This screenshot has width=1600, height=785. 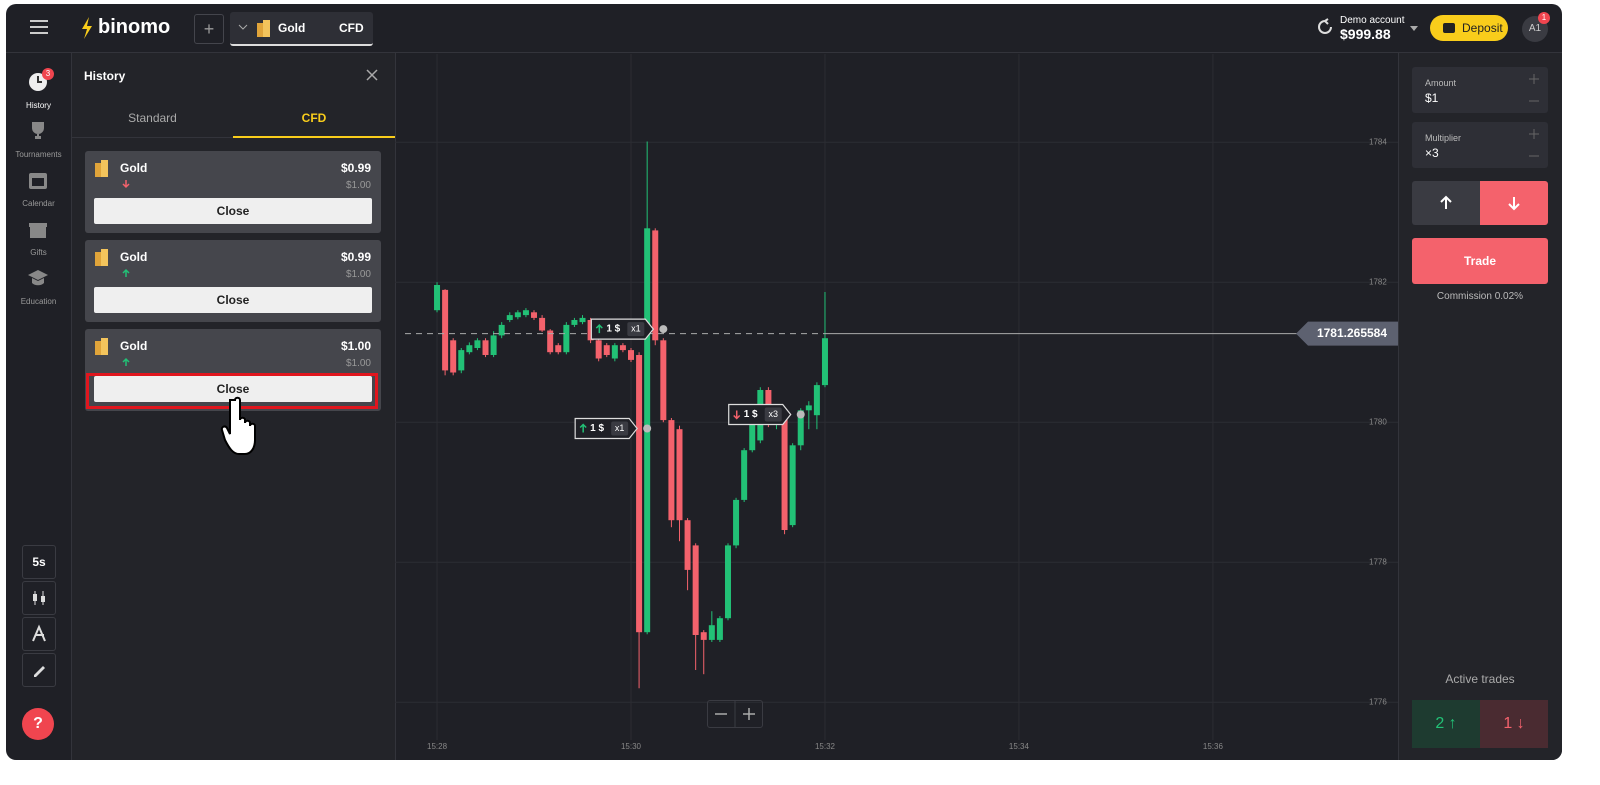 I want to click on x-tick-label: 15:30, so click(x=631, y=746).